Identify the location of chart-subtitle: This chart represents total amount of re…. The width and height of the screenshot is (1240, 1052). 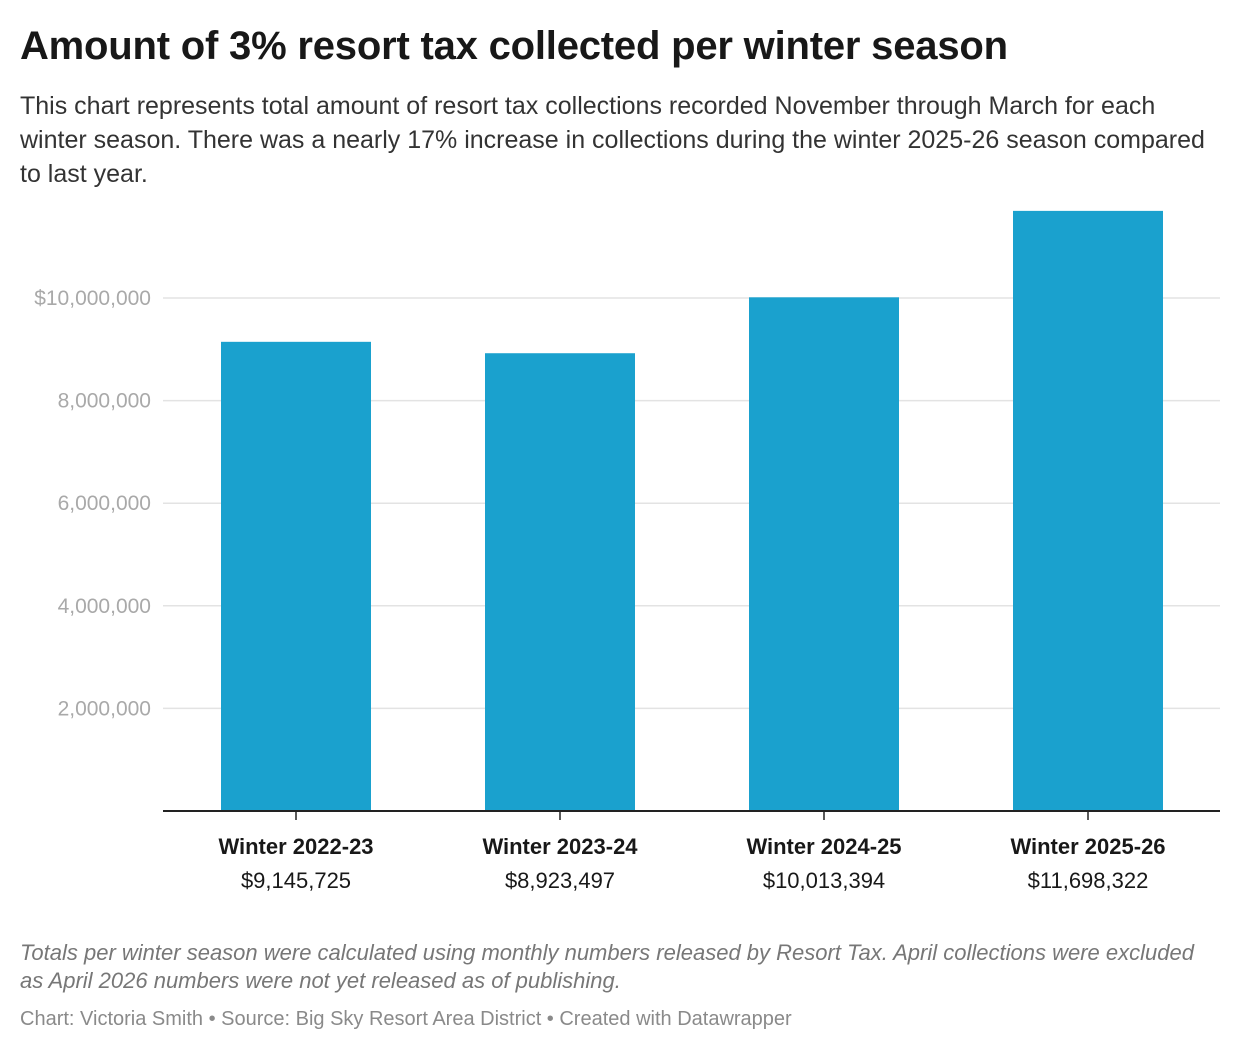
(612, 140).